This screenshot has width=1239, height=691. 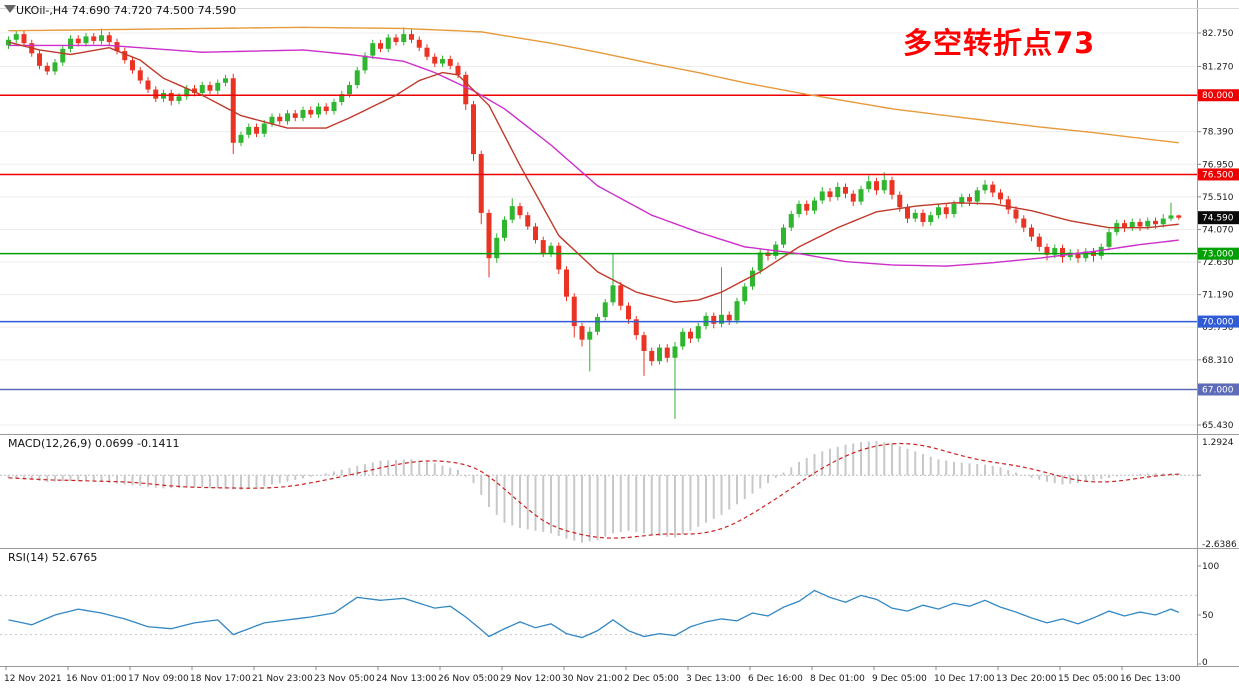 I want to click on time-scale, so click(x=619, y=678).